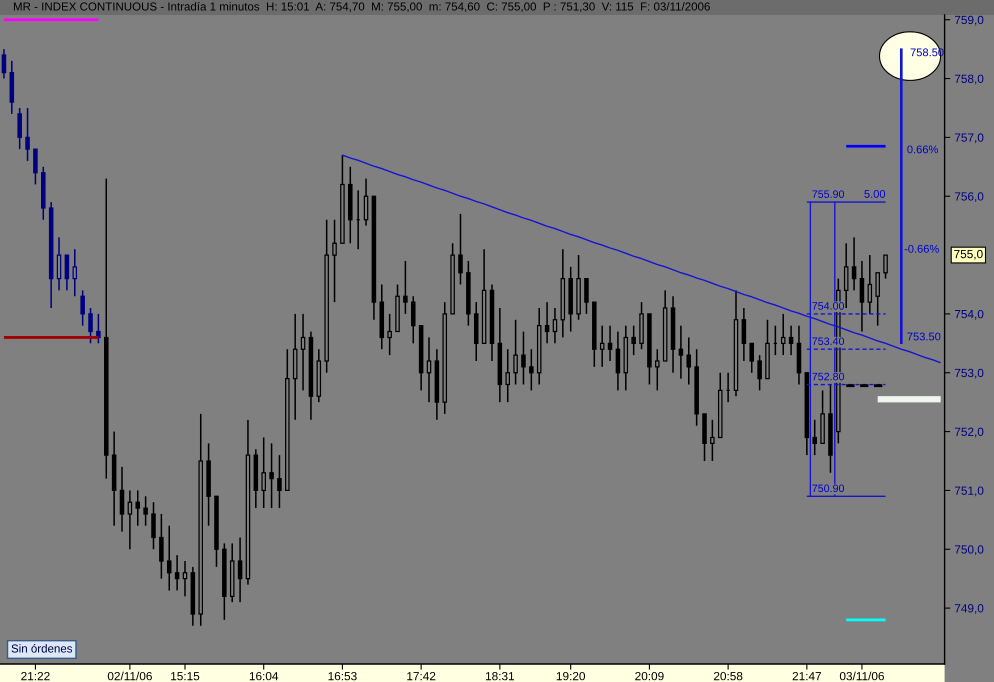 This screenshot has width=994, height=682. Describe the element at coordinates (968, 255) in the screenshot. I see `text: 755,0` at that location.